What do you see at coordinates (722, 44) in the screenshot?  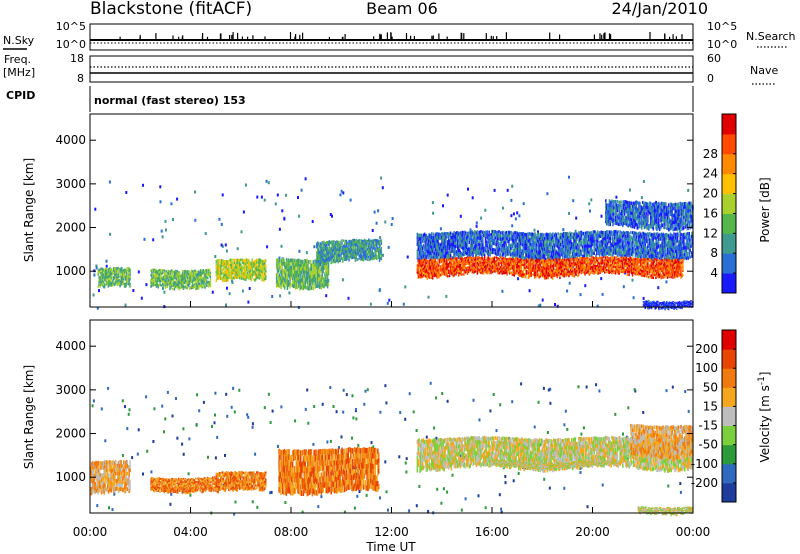 I see `nsearch-tick-bottom: 10^0` at bounding box center [722, 44].